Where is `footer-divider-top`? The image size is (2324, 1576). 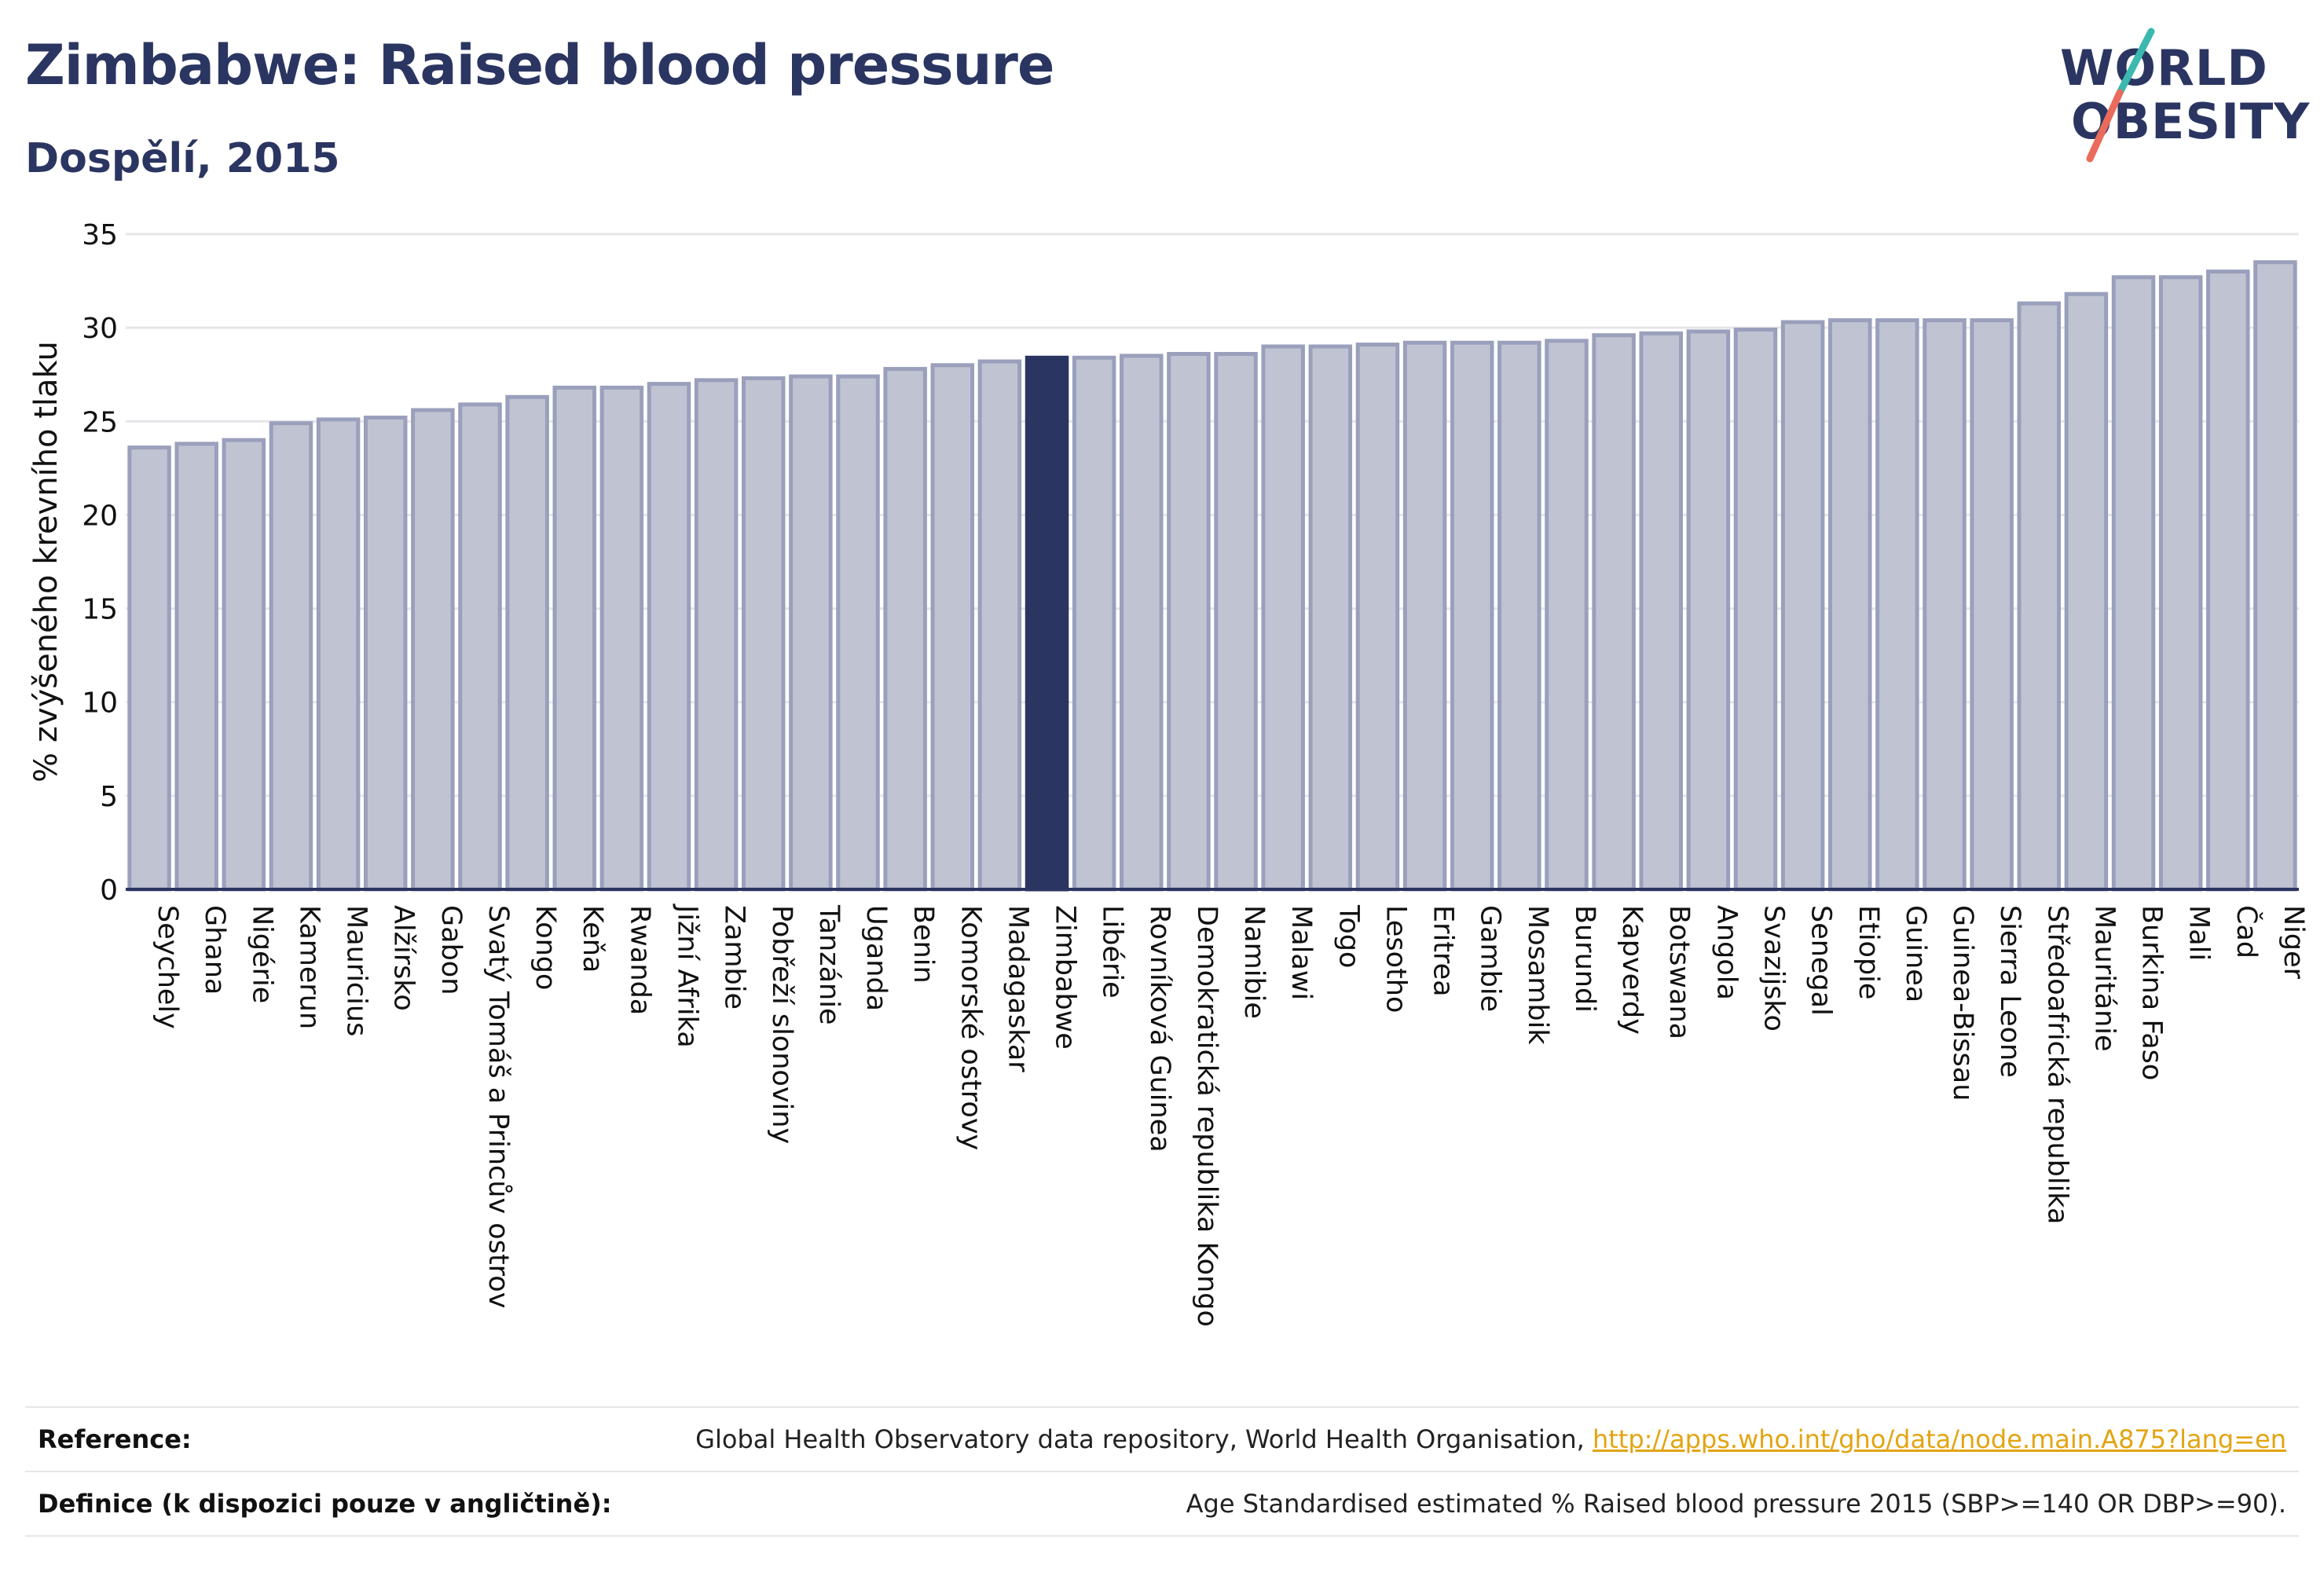 footer-divider-top is located at coordinates (1162, 1407).